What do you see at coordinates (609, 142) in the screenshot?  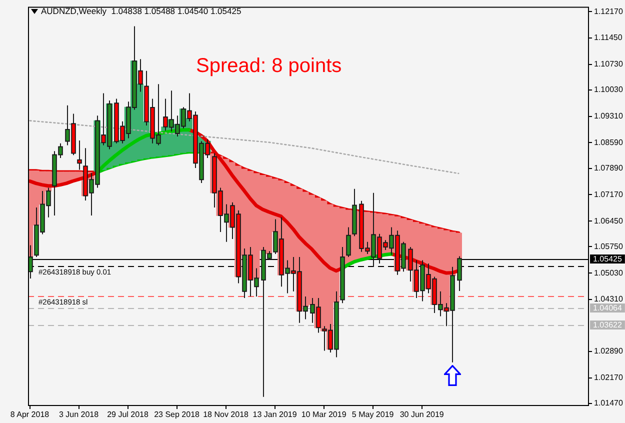 I see `y-tick-label: 1.08590` at bounding box center [609, 142].